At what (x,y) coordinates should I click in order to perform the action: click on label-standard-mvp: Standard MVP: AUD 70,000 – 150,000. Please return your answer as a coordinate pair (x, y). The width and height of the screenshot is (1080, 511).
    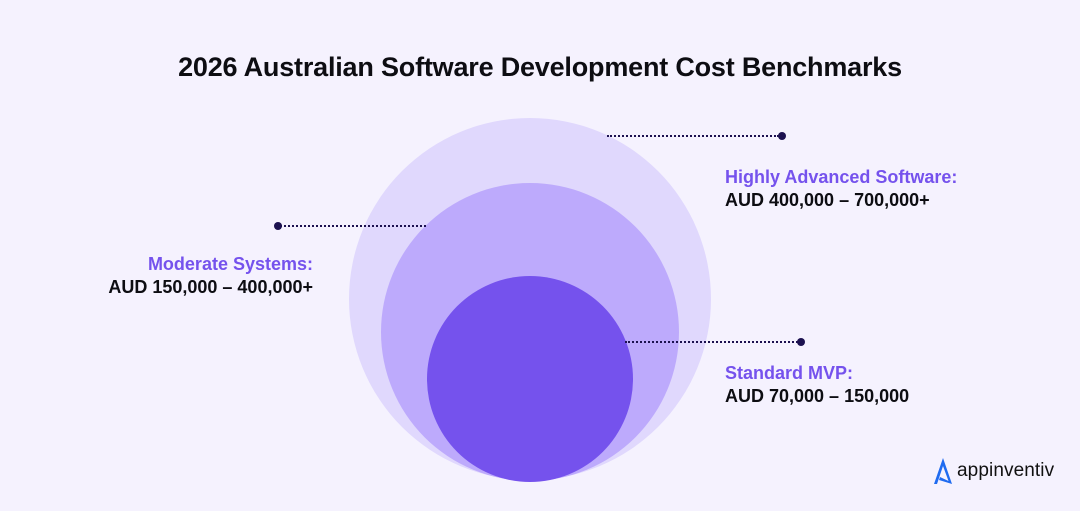
    Looking at the image, I should click on (817, 385).